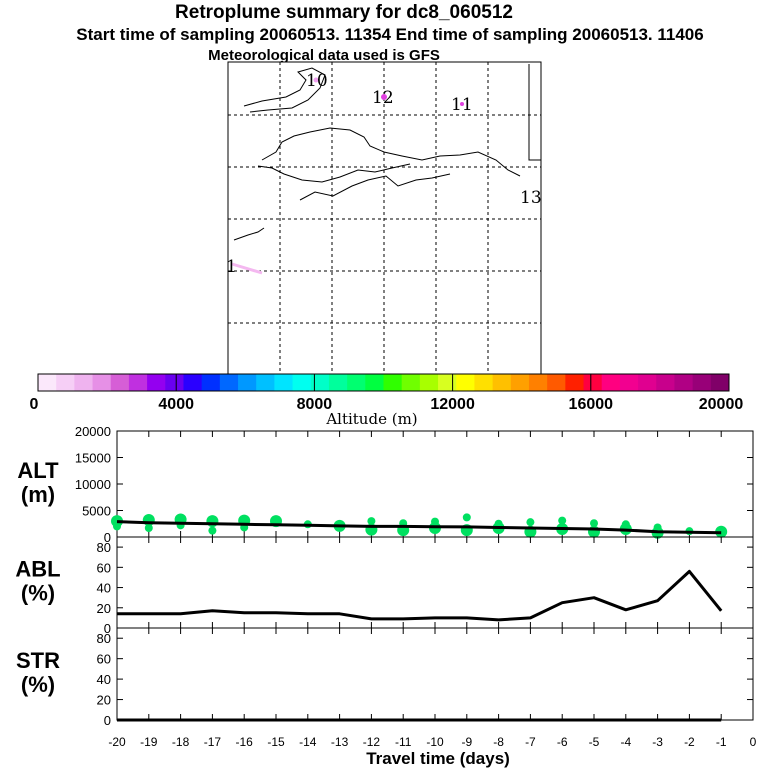  What do you see at coordinates (104, 608) in the screenshot?
I see `y-tick-label: 20` at bounding box center [104, 608].